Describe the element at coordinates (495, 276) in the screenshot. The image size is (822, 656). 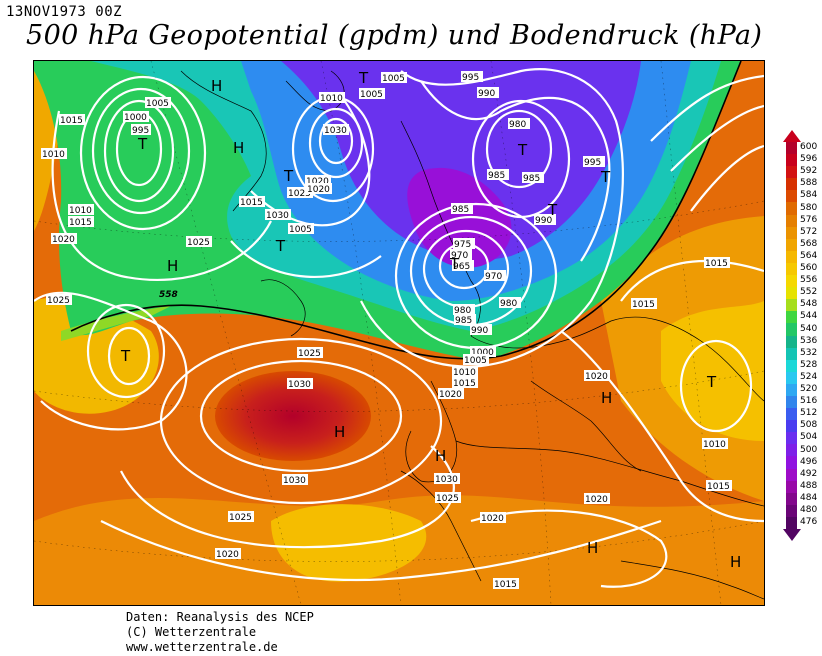
I see `isobar-label: 970` at that location.